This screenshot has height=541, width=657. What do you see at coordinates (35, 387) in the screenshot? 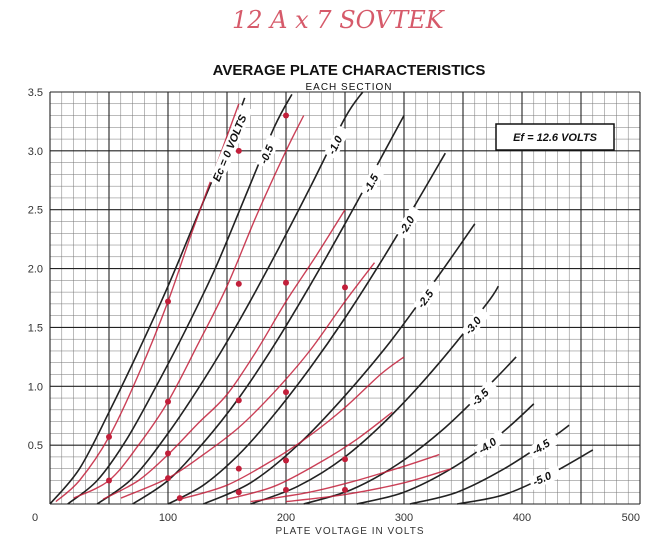
I see `y-tick-label: 1.0` at bounding box center [35, 387].